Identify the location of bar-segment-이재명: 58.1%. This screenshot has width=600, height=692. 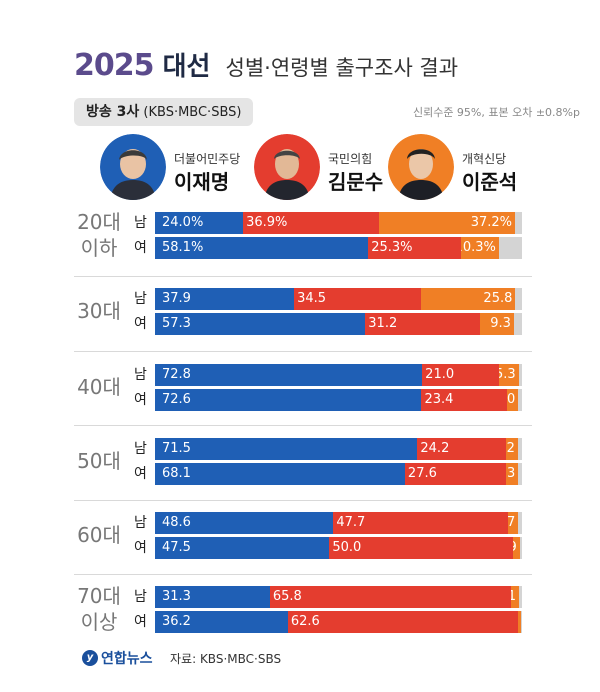
(262, 248).